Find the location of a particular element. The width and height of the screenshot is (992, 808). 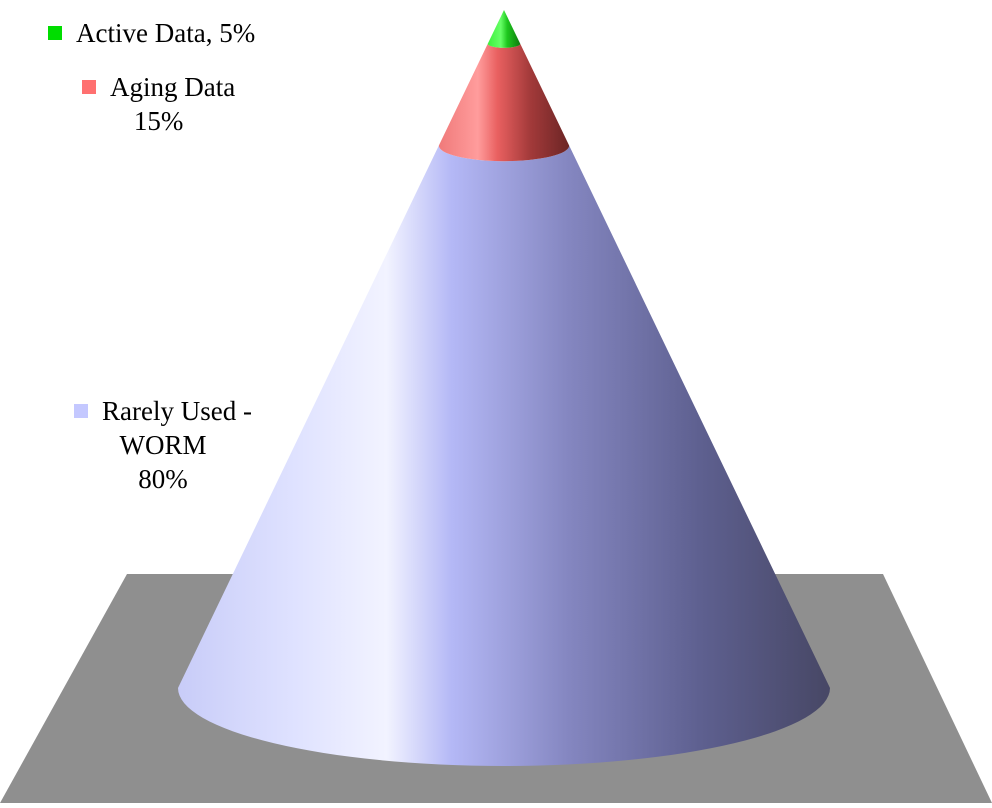

legend-line-aging-data: Aging Data is located at coordinates (158, 87).